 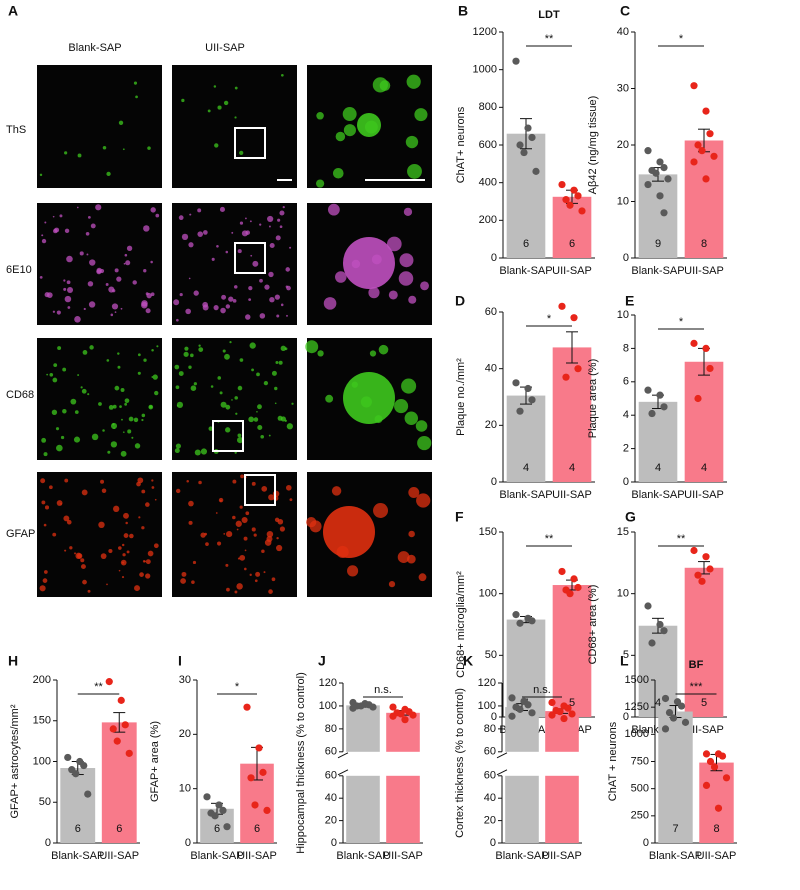 I want to click on n-label: 6, so click(x=257, y=829).